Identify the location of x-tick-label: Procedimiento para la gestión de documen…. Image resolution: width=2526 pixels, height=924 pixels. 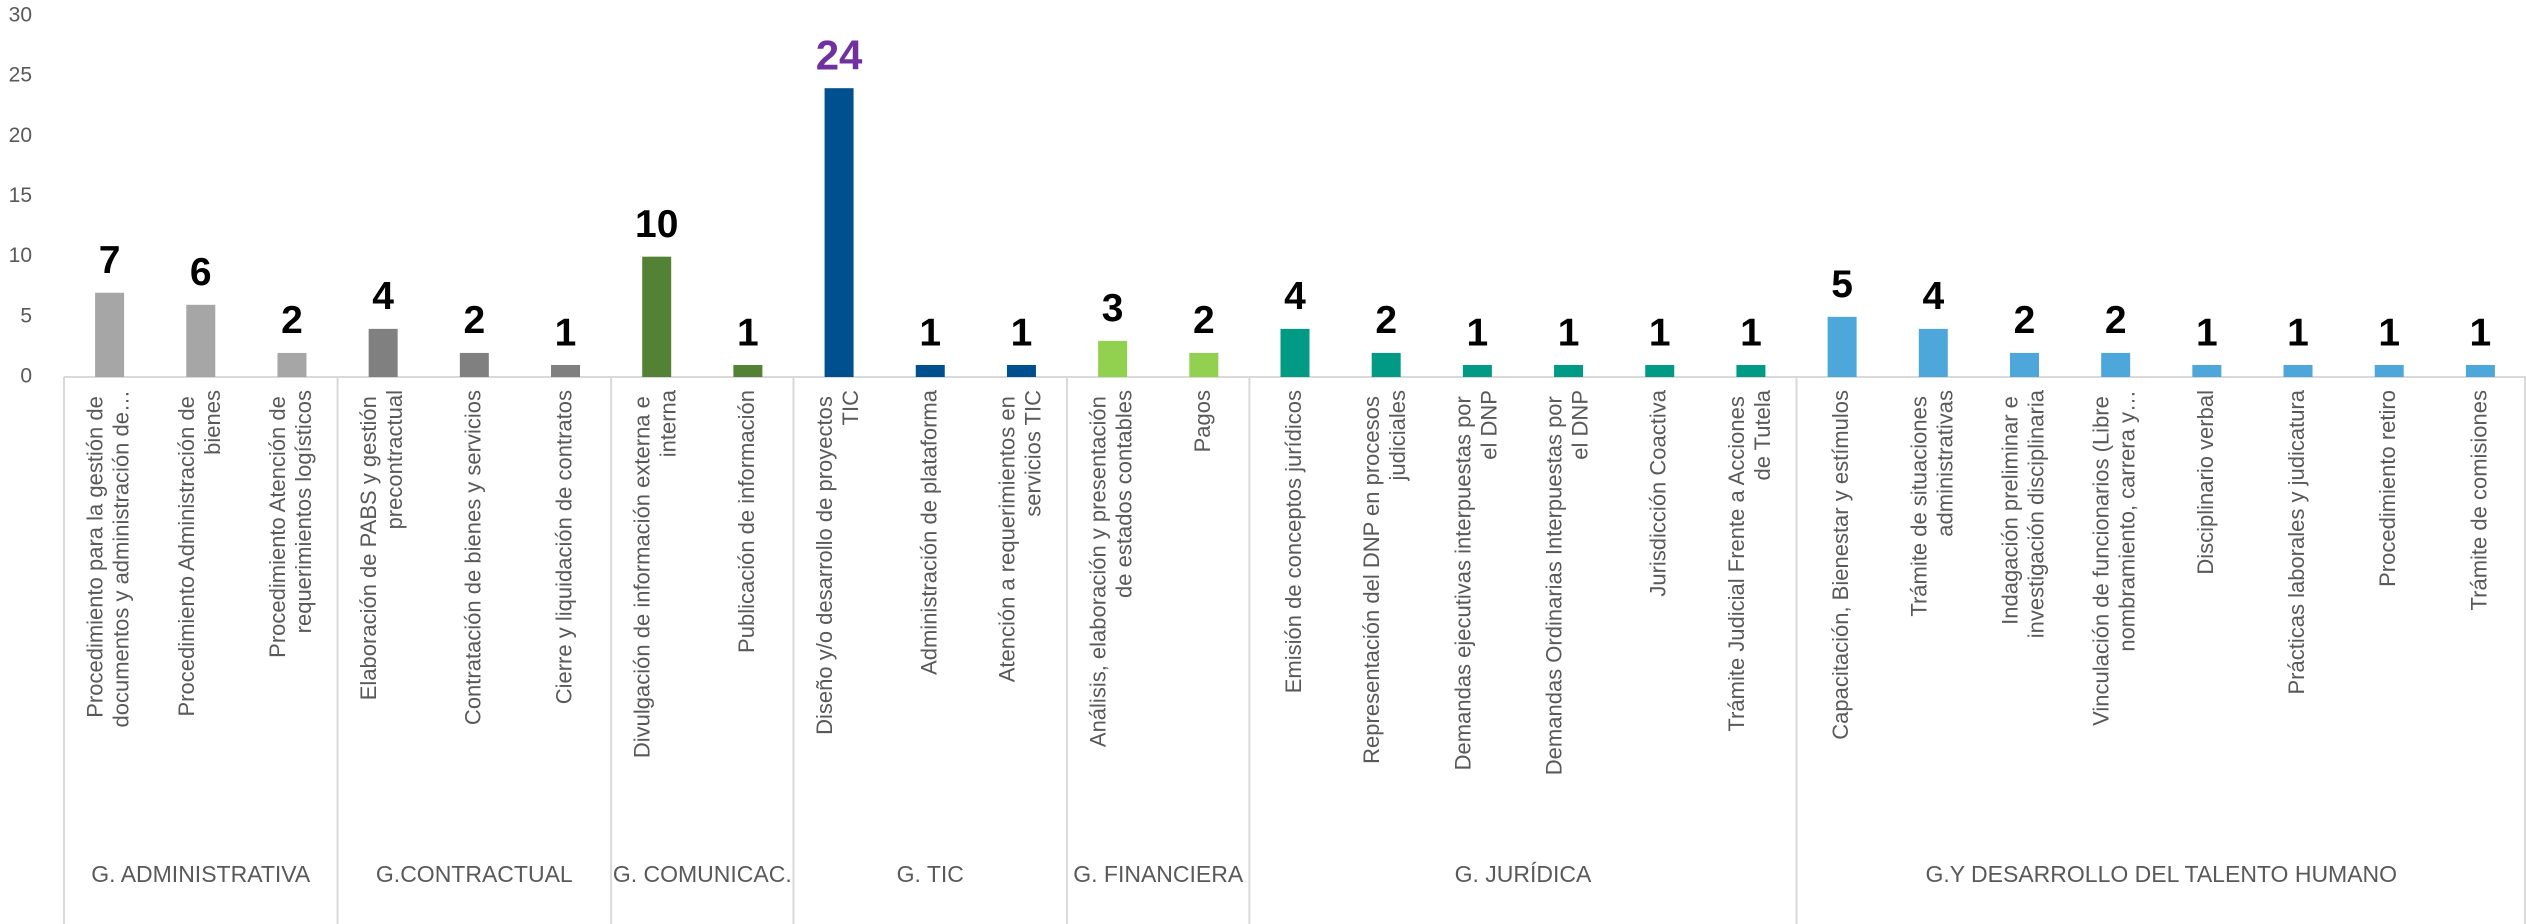
(107, 559).